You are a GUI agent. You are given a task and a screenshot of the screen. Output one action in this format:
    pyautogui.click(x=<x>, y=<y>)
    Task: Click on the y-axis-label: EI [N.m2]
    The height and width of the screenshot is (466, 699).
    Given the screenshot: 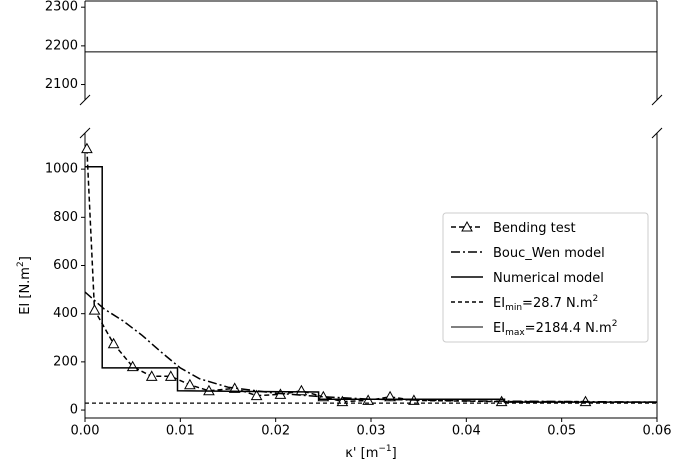 What is the action you would take?
    pyautogui.click(x=24, y=285)
    